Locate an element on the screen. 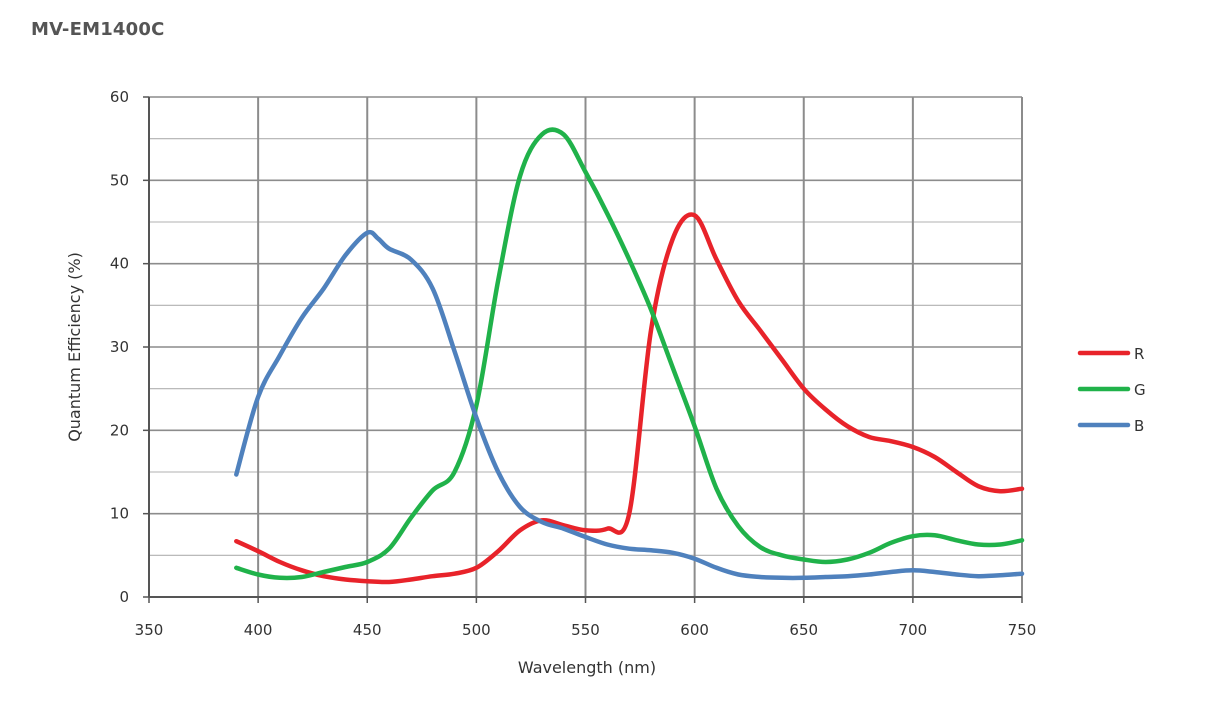 The height and width of the screenshot is (719, 1214). x-tick-label: 750 is located at coordinates (1022, 630).